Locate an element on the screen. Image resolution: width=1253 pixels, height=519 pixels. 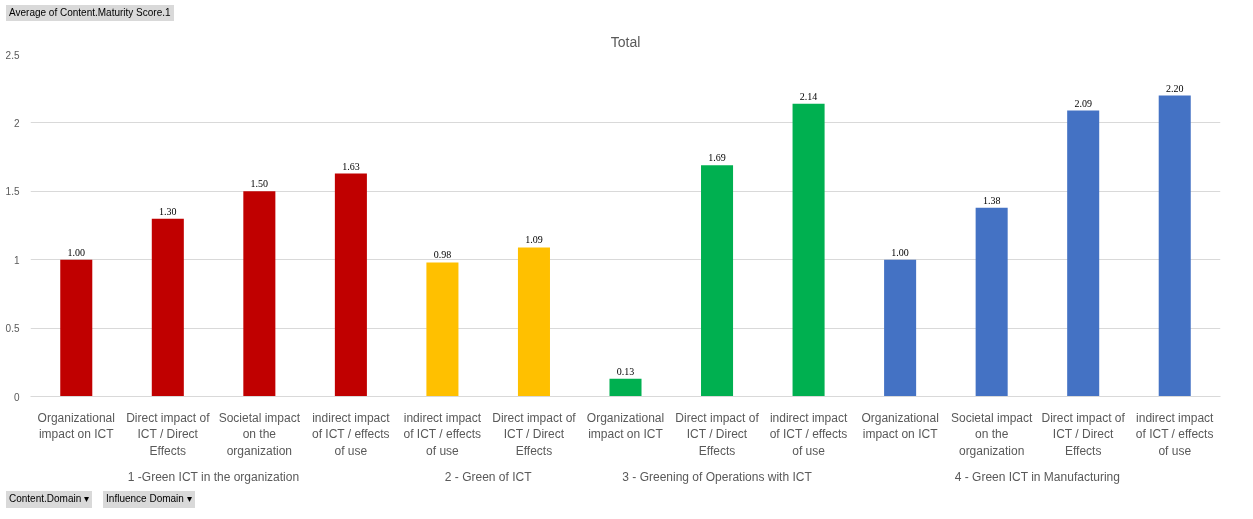
y-tick-label: 0.5 is located at coordinates (12, 329).